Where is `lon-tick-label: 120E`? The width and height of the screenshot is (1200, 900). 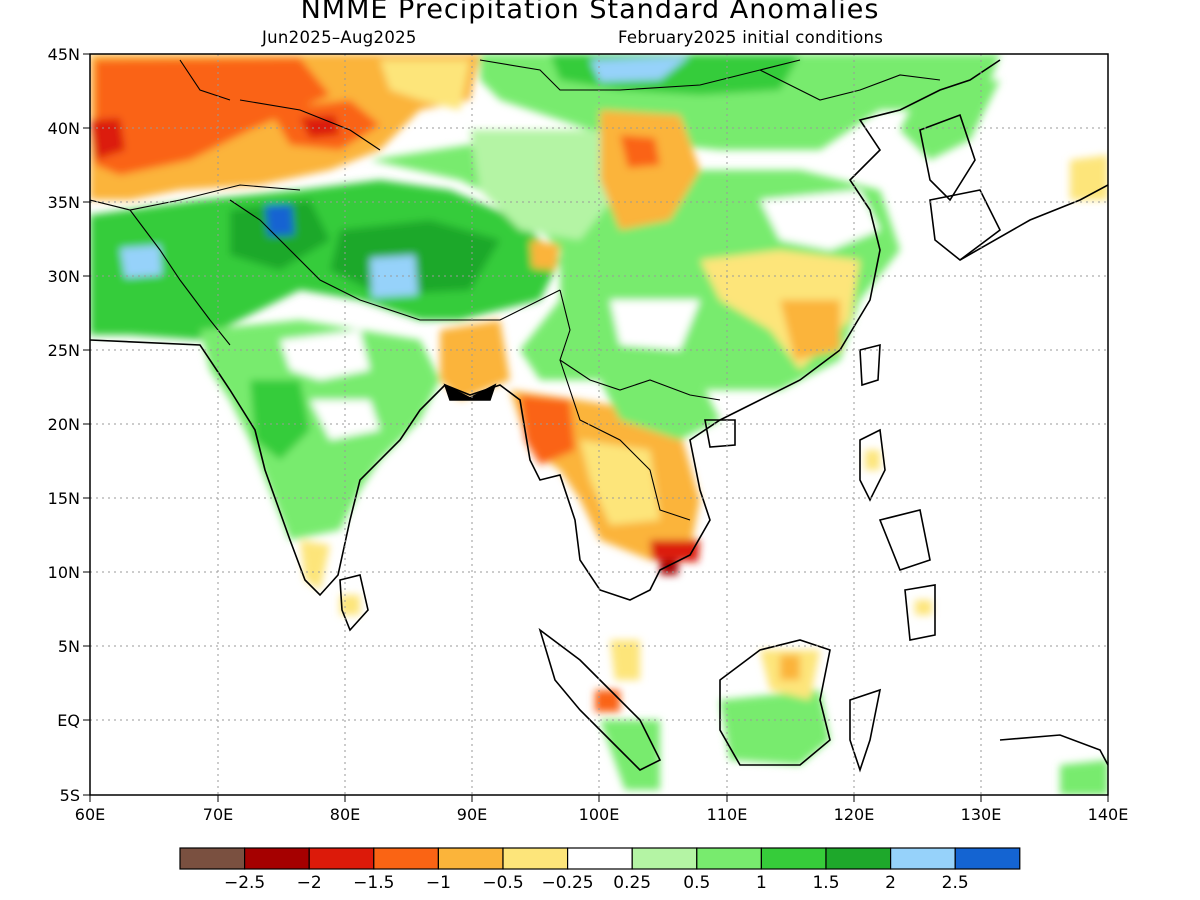 lon-tick-label: 120E is located at coordinates (854, 814).